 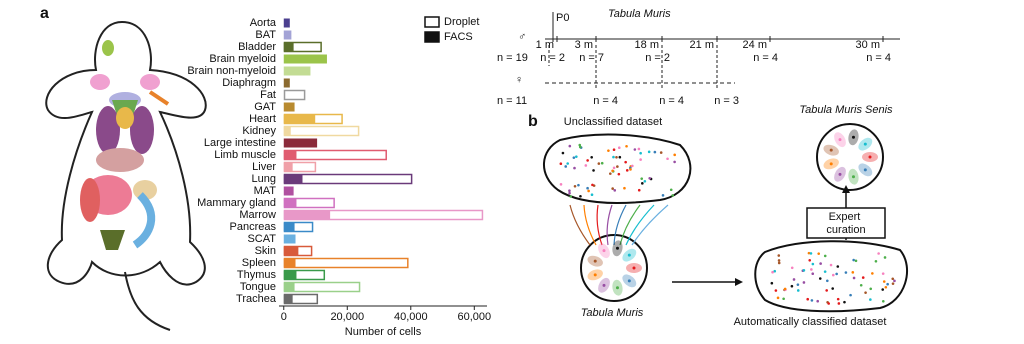 What do you see at coordinates (258, 287) in the screenshot?
I see `y-tick-label: Tongue` at bounding box center [258, 287].